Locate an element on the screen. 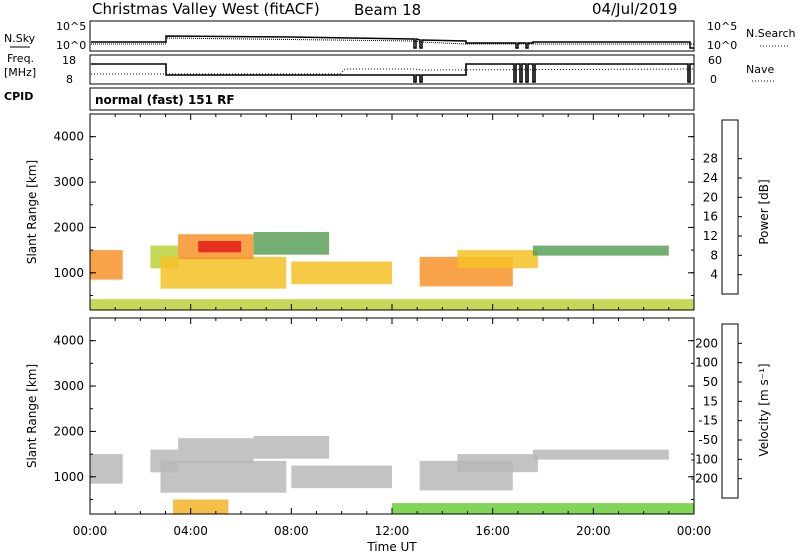  nave-line is located at coordinates (393, 71).